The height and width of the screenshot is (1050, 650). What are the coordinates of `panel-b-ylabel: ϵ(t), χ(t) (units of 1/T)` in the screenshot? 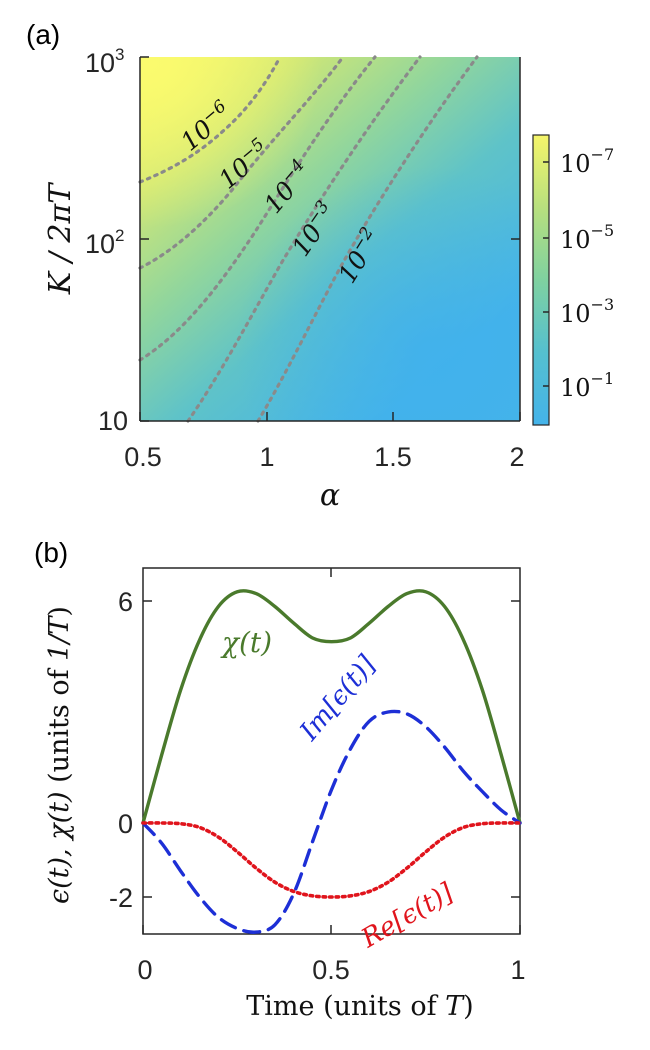 It's located at (59, 755).